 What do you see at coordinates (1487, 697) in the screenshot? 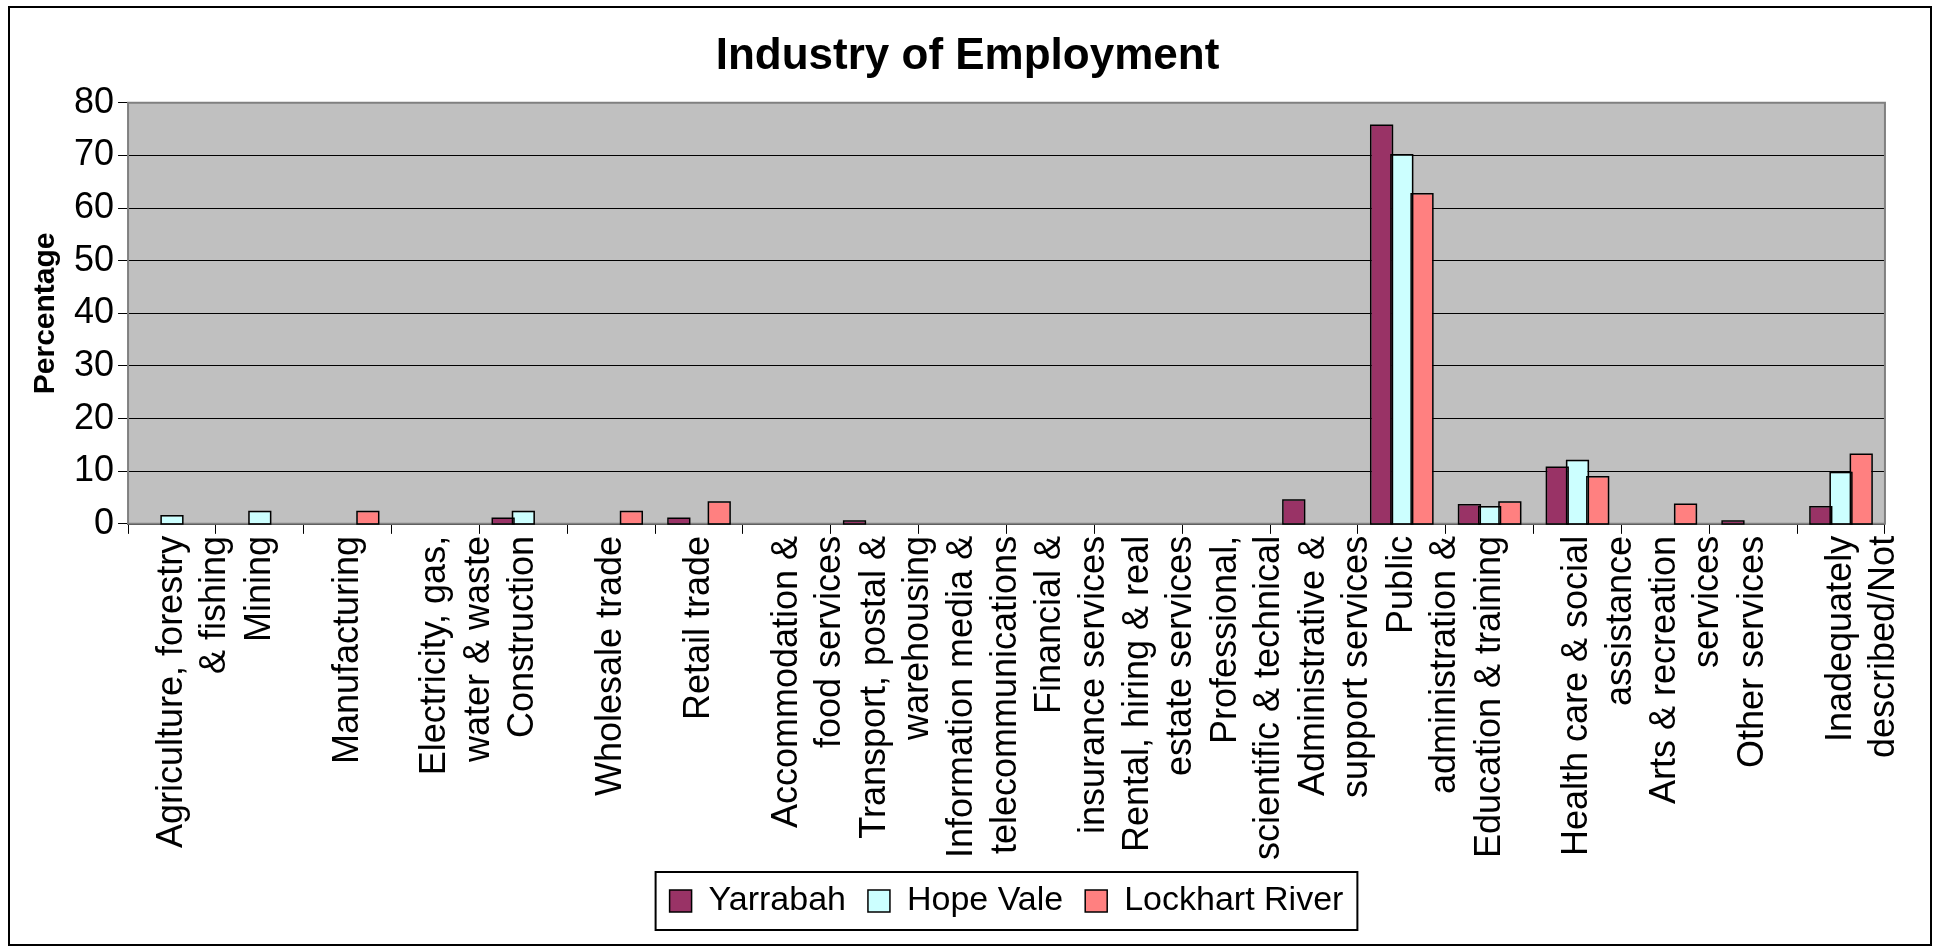
I see `x-tick-label: Education & training` at bounding box center [1487, 697].